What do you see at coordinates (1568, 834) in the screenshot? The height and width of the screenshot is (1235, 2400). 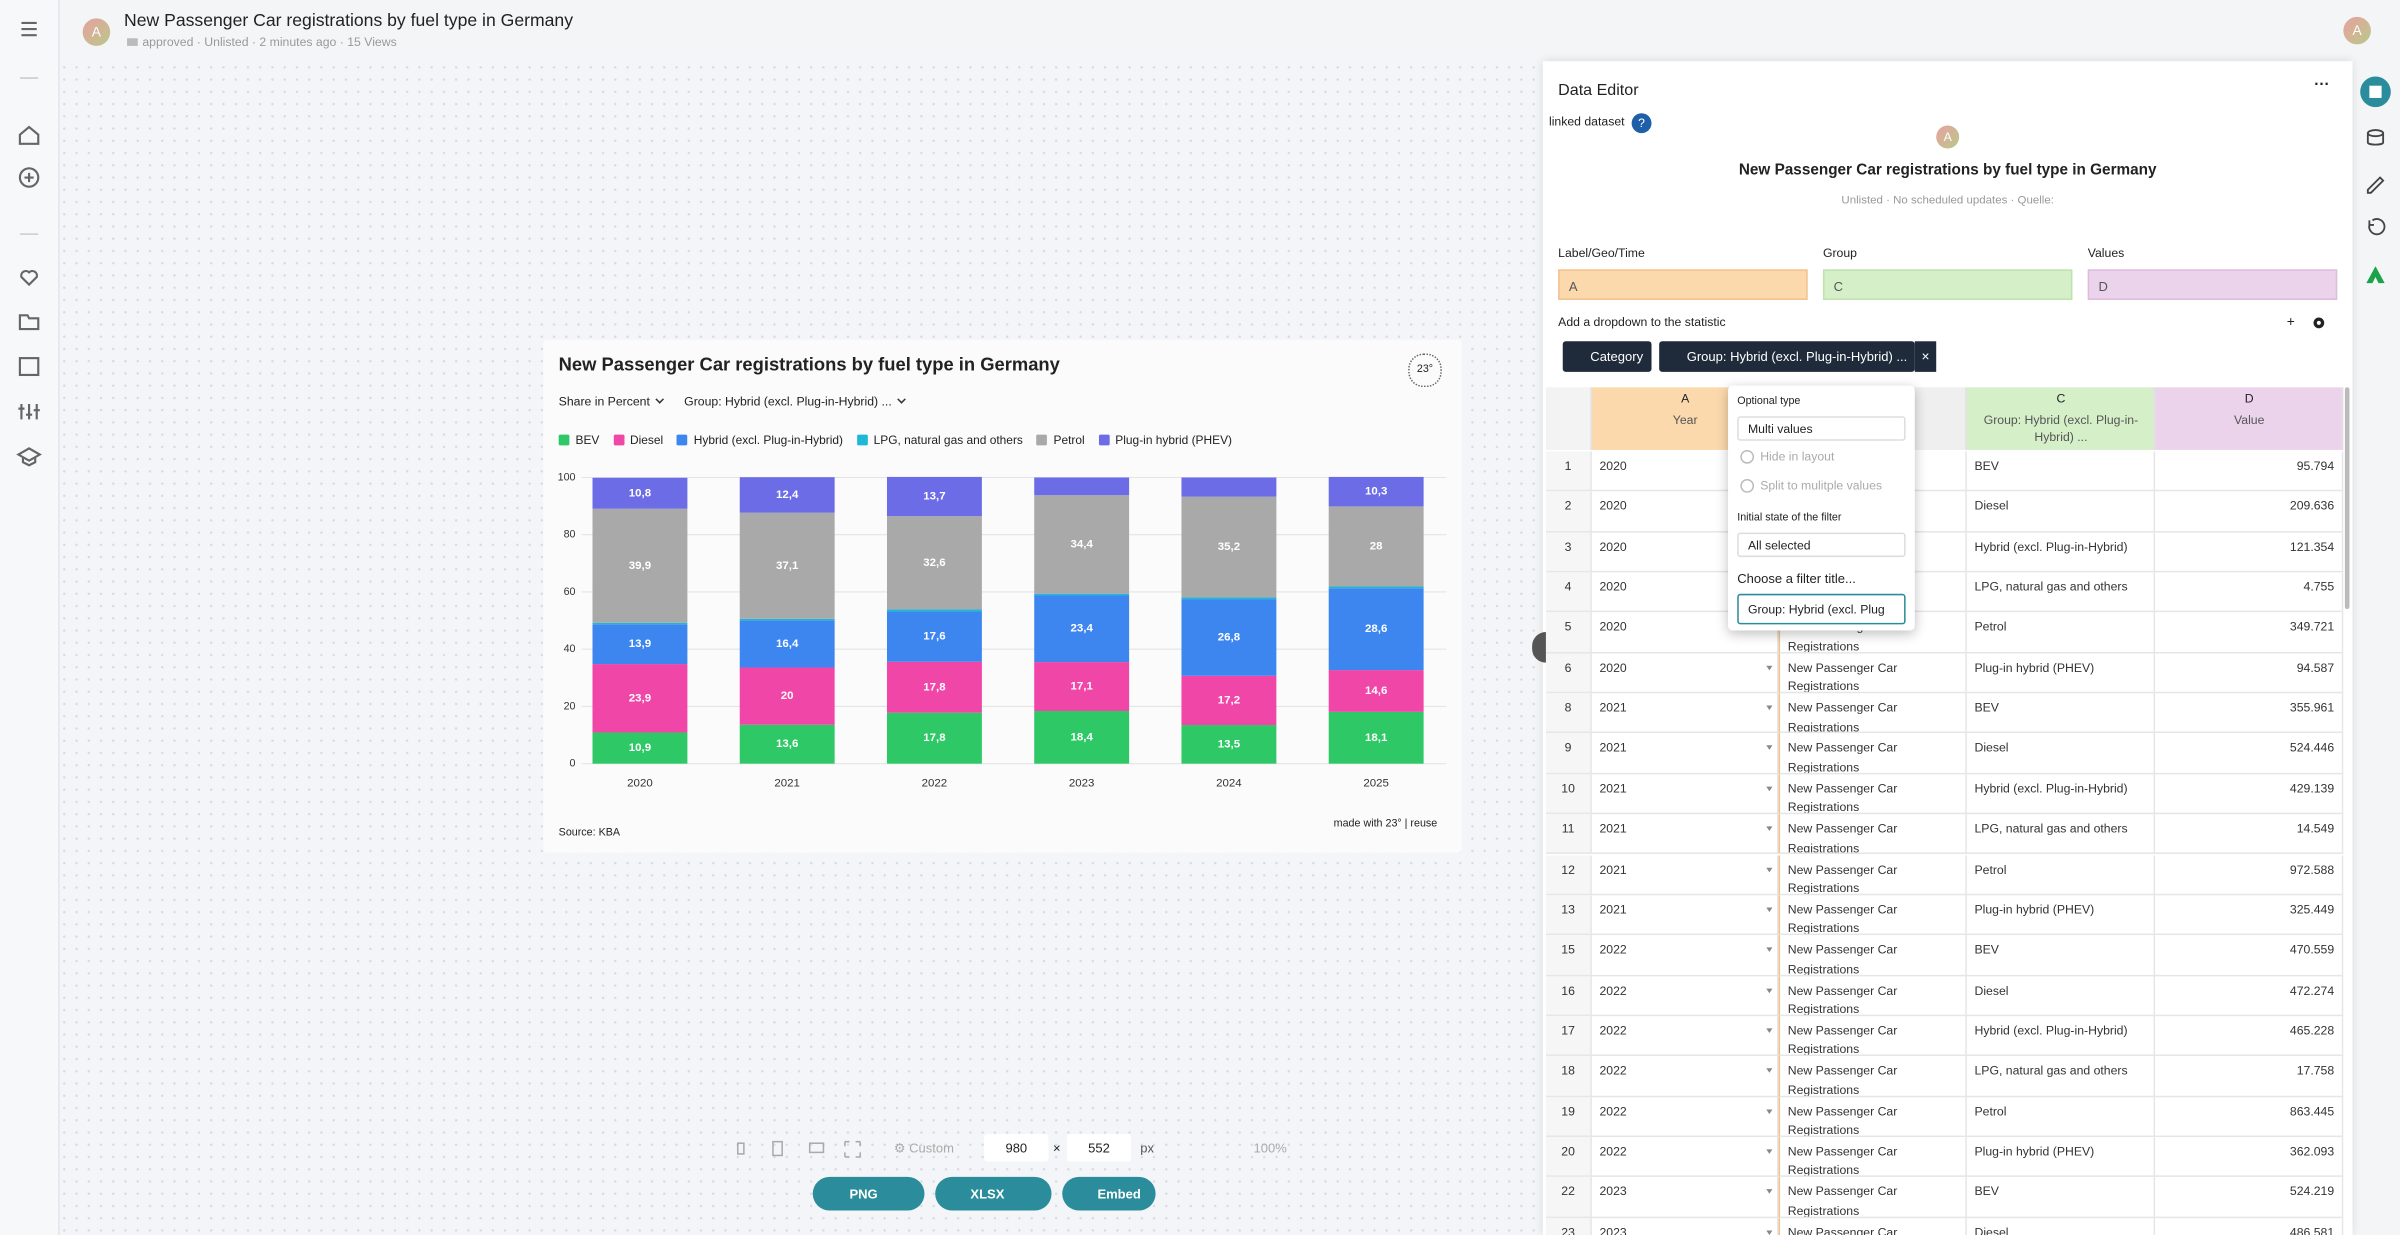 I see `table-cell: 11` at bounding box center [1568, 834].